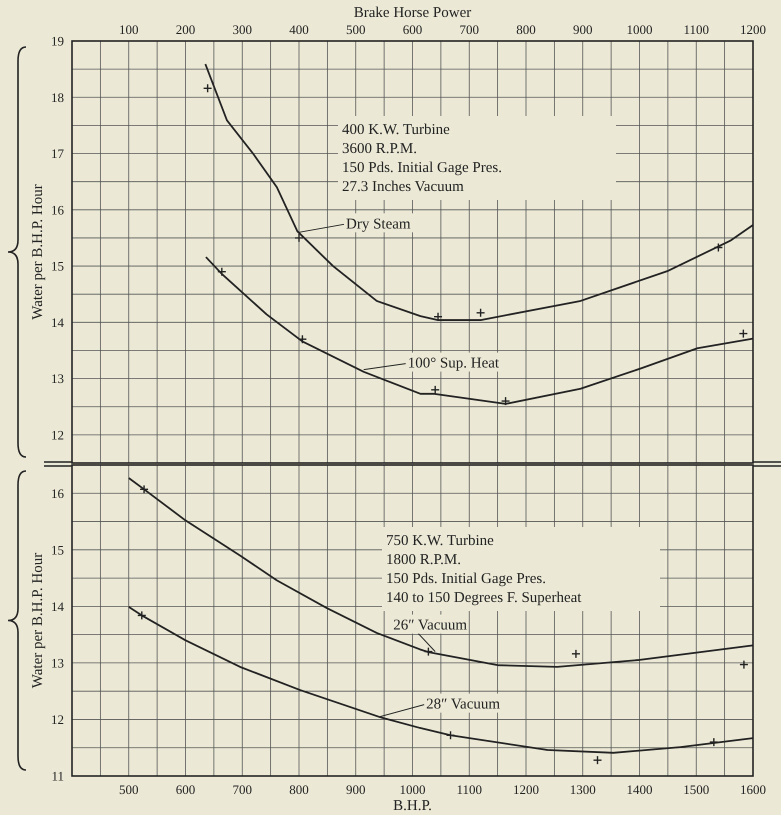 The height and width of the screenshot is (815, 781). Describe the element at coordinates (696, 789) in the screenshot. I see `x-tick-label: 1500` at that location.